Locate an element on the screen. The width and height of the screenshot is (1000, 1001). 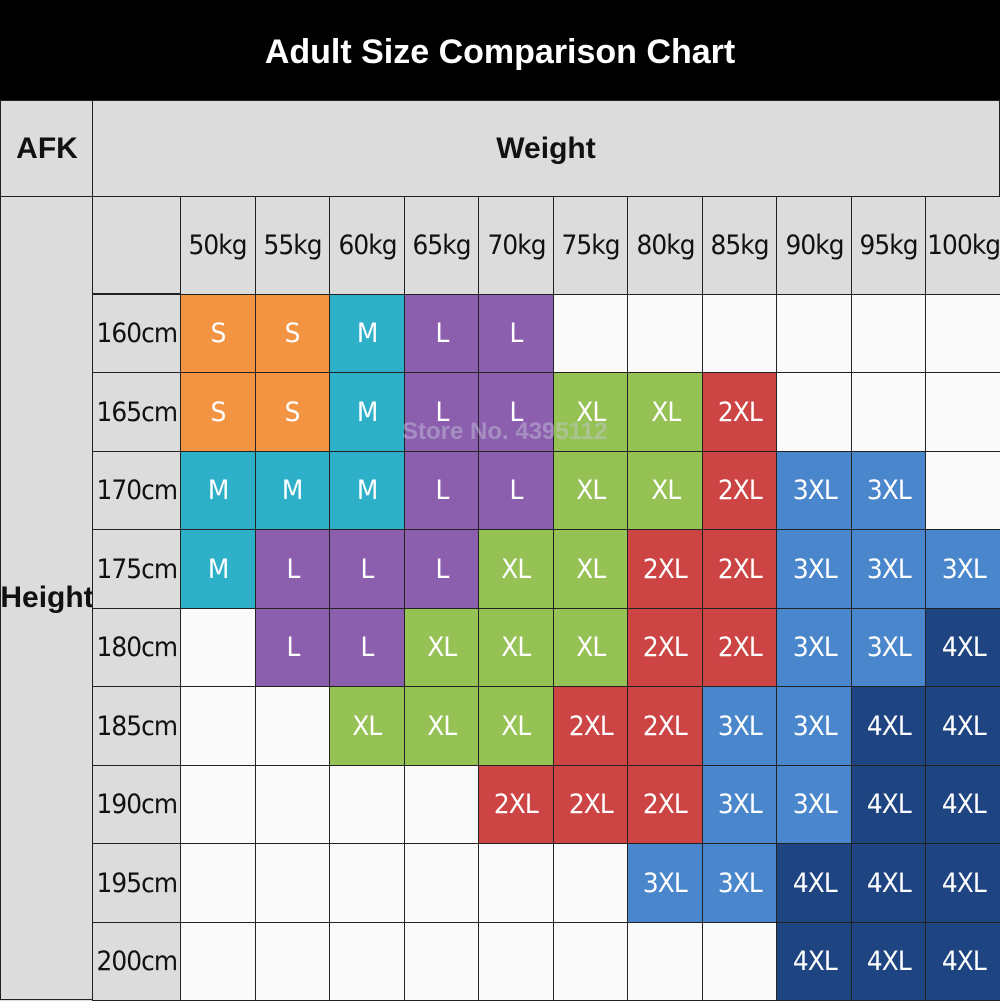
row-header-height-text: 195cm is located at coordinates (137, 883).